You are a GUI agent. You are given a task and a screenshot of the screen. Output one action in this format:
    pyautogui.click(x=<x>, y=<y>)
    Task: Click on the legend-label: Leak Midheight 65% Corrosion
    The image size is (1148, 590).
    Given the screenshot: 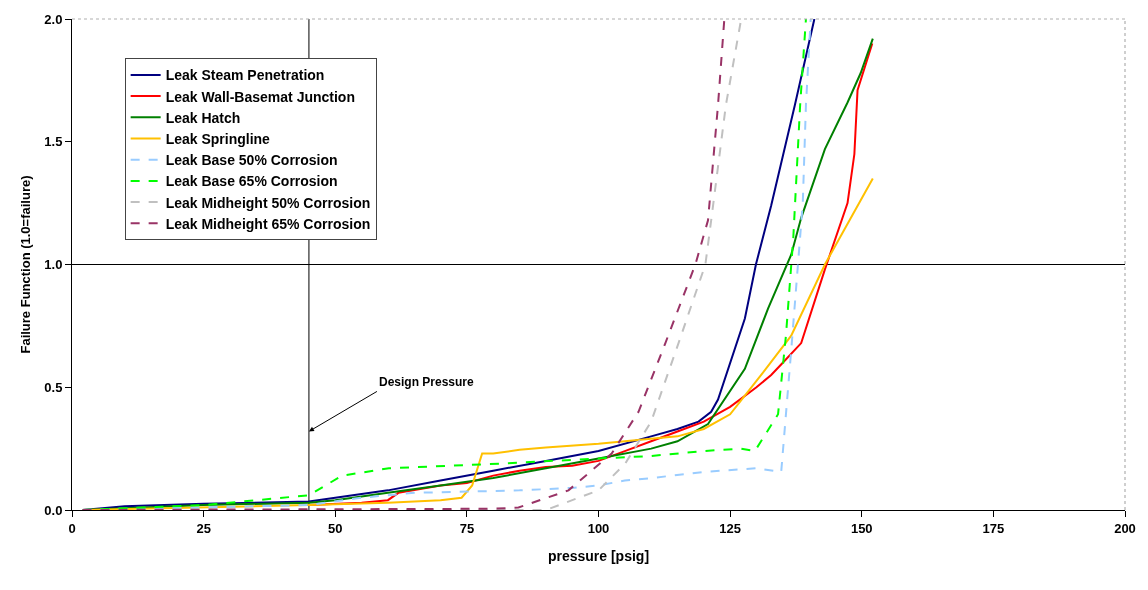 What is the action you would take?
    pyautogui.click(x=268, y=223)
    